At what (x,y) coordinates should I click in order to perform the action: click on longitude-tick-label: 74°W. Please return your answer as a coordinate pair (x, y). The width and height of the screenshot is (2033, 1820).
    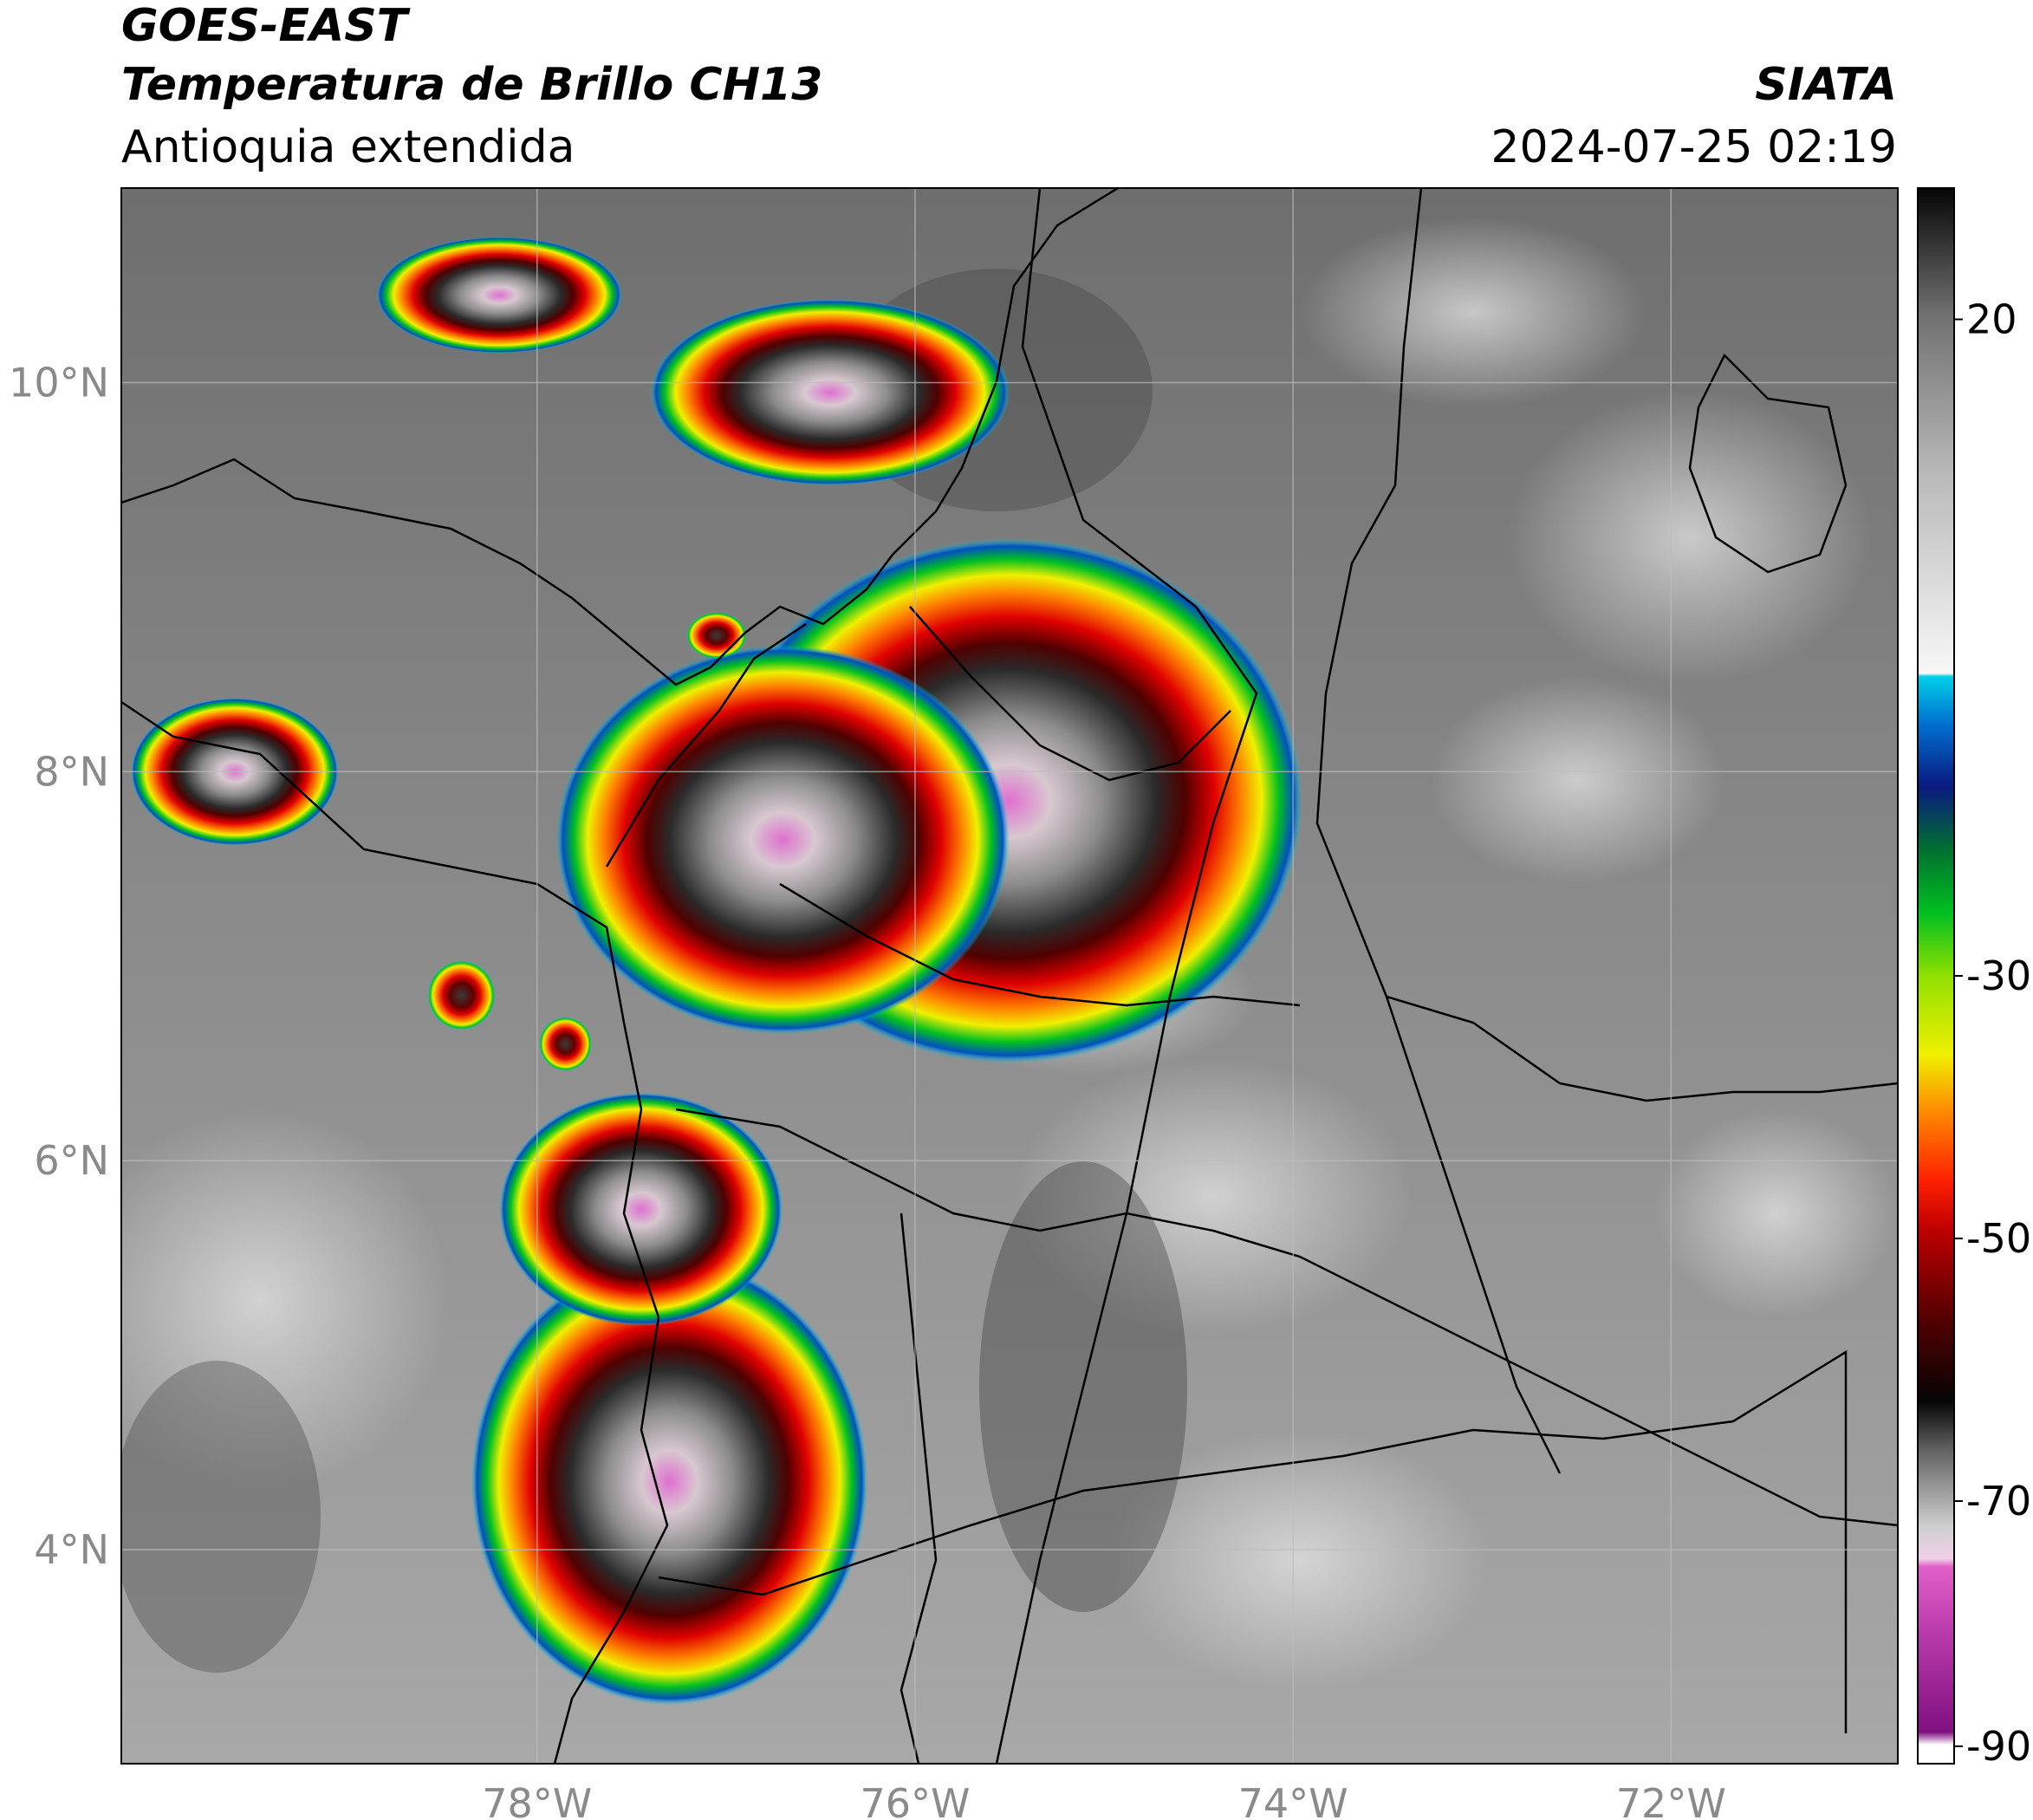
    Looking at the image, I should click on (1293, 1800).